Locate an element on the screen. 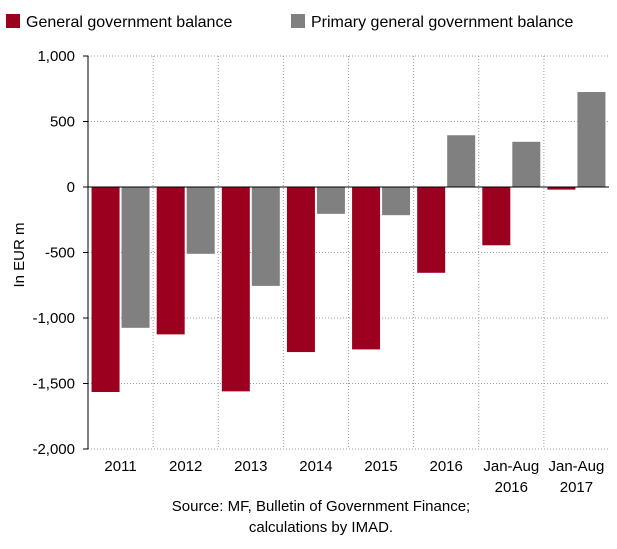 The width and height of the screenshot is (617, 549). x-tick-label: 2014 is located at coordinates (315, 466).